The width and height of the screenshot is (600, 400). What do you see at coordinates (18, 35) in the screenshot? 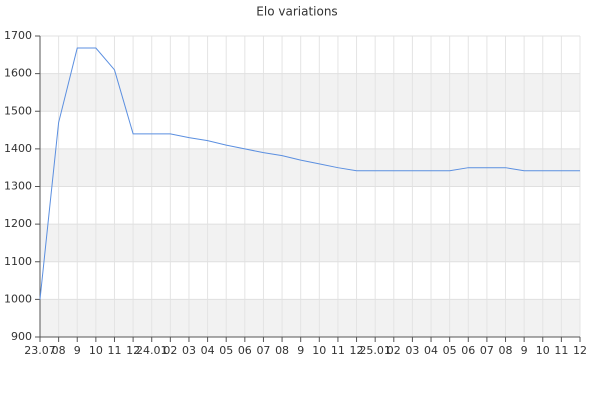
I see `y-tick-label: 1700` at bounding box center [18, 35].